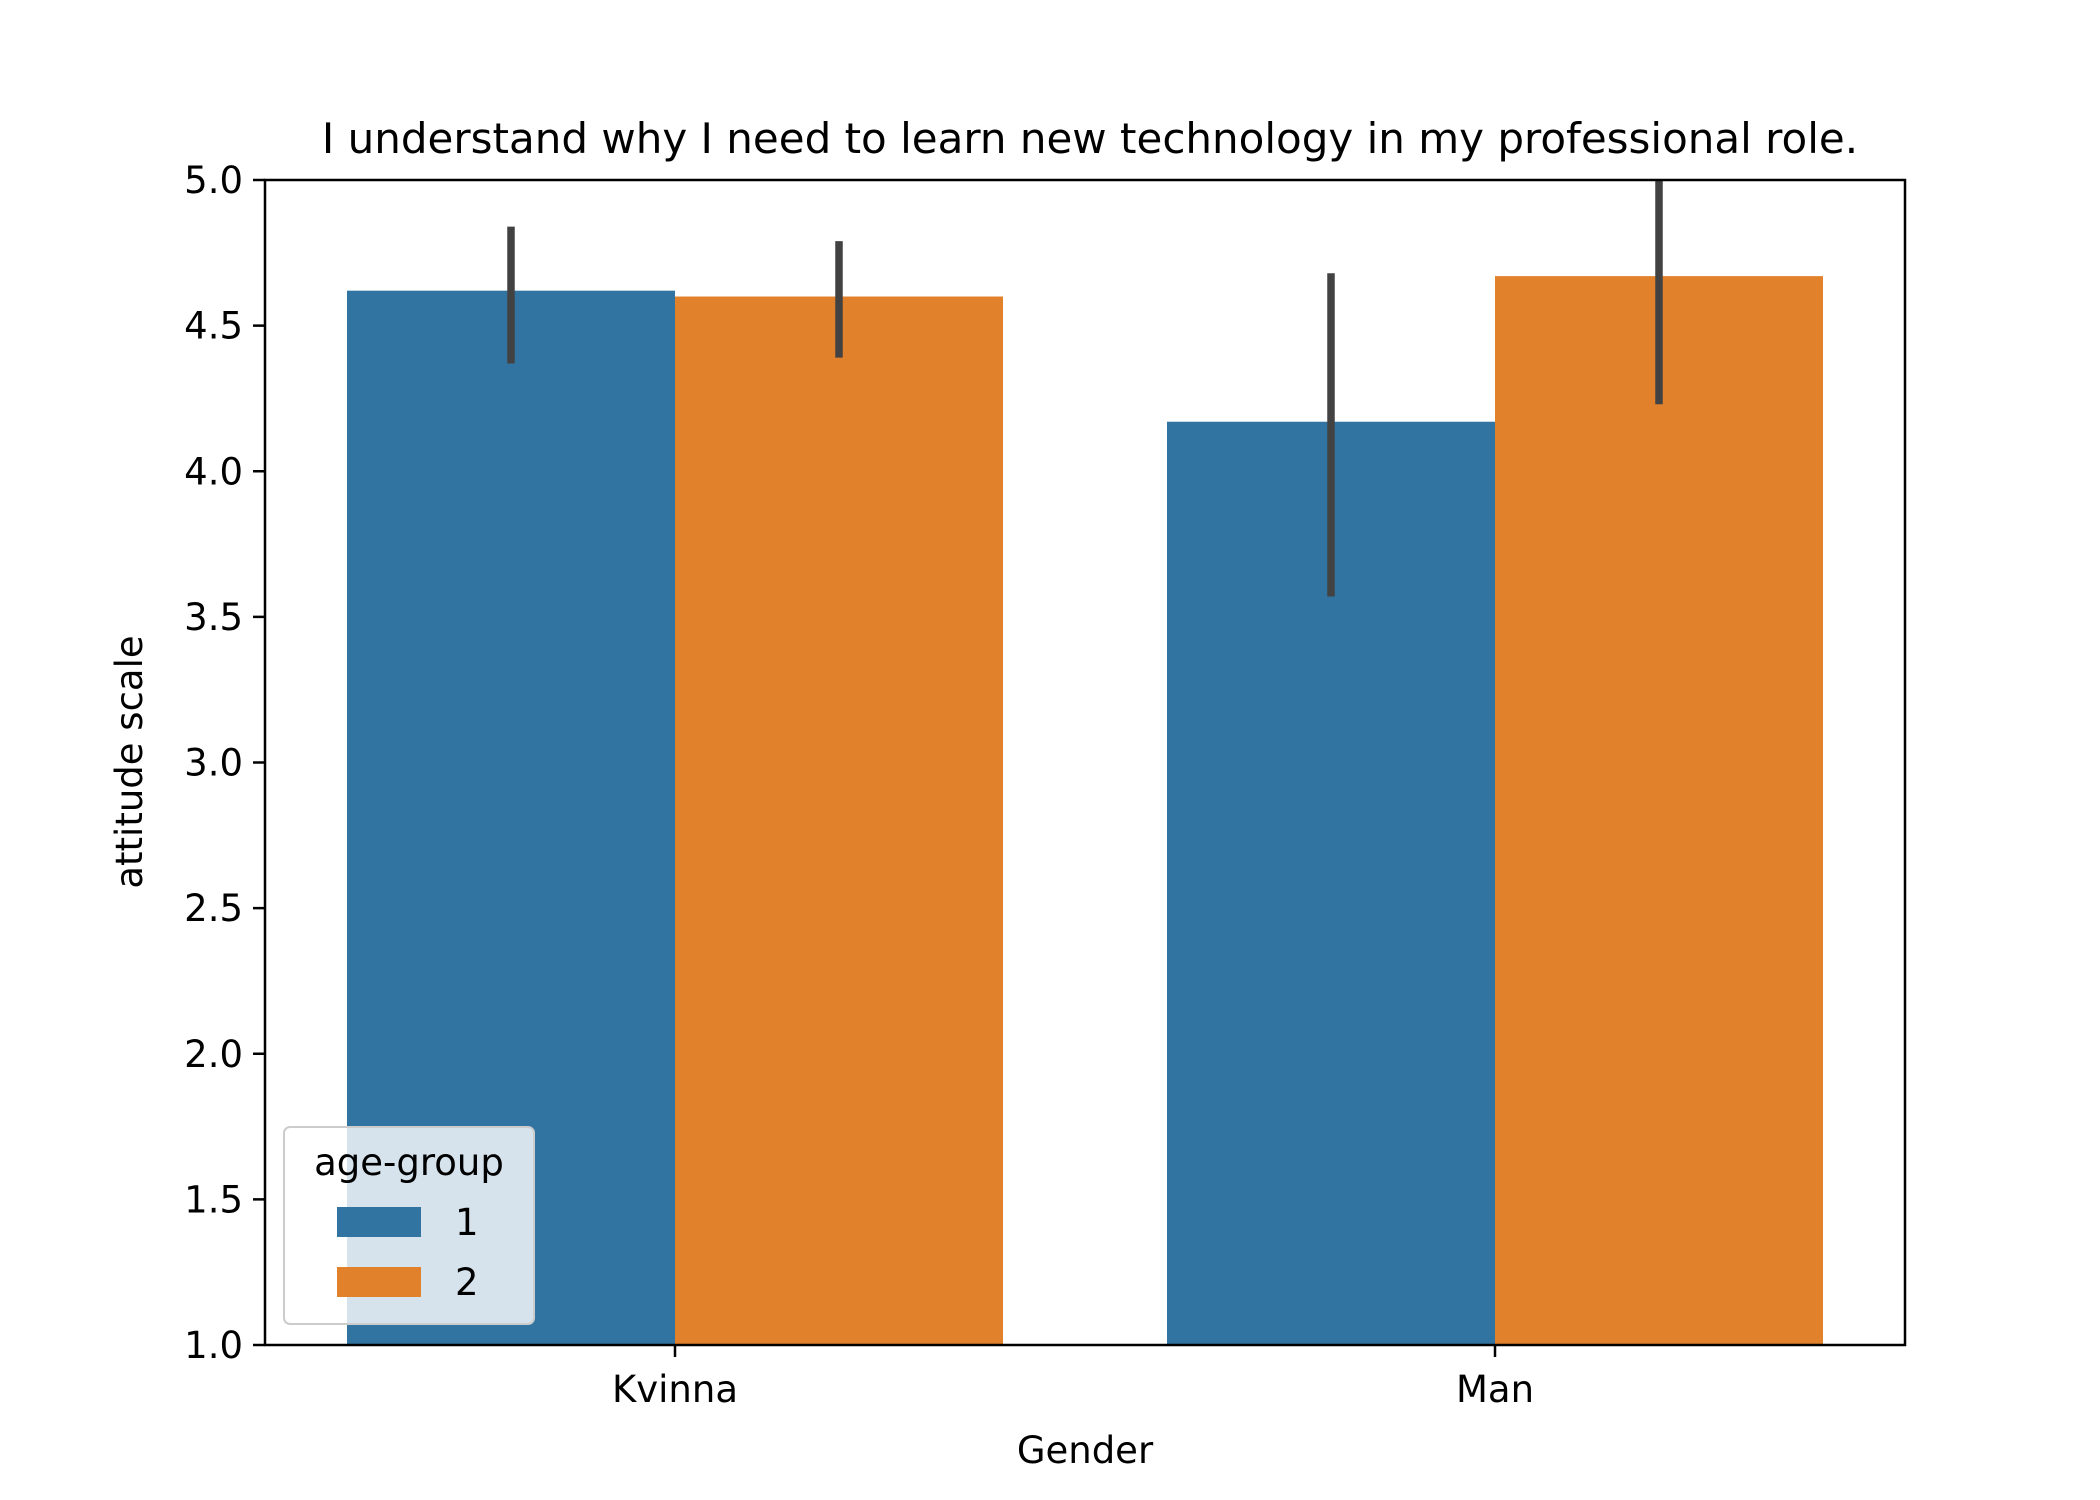 This screenshot has height=1500, width=2100. What do you see at coordinates (467, 1222) in the screenshot?
I see `legend-label-1: 1` at bounding box center [467, 1222].